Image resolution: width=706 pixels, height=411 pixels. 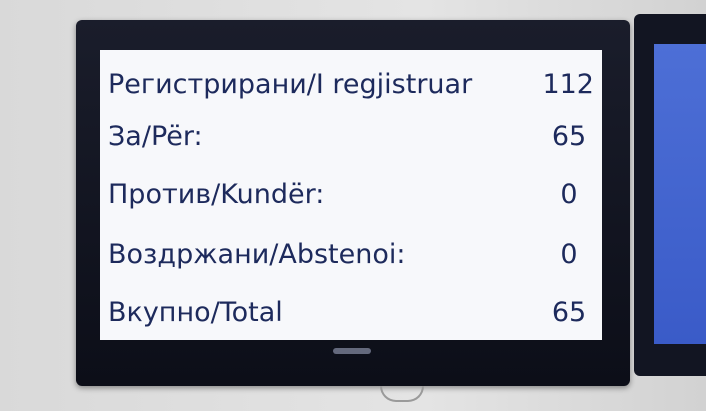 I want to click on row-label: За/Për:, so click(x=155, y=136).